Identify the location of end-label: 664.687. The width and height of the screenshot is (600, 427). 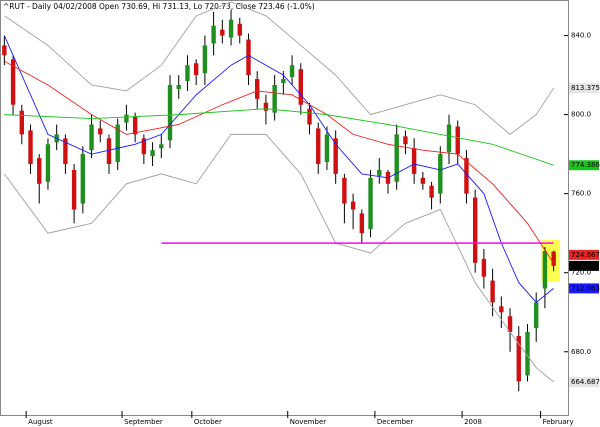
(585, 382).